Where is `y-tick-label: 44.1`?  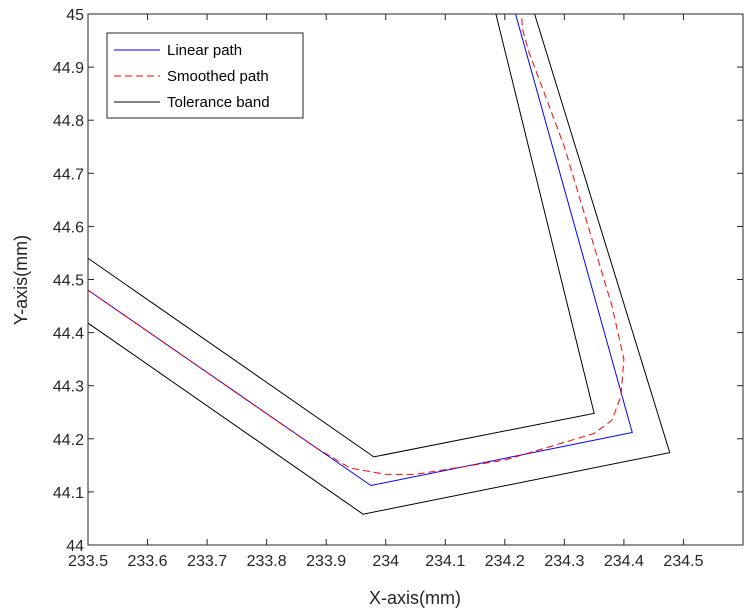 y-tick-label: 44.1 is located at coordinates (68, 493).